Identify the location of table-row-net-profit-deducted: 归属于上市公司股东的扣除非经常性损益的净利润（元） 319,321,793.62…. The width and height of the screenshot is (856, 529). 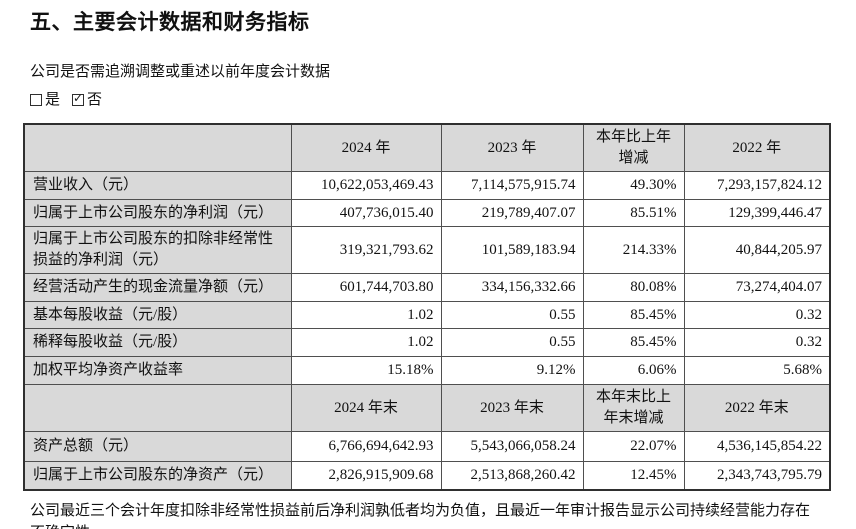
(427, 250).